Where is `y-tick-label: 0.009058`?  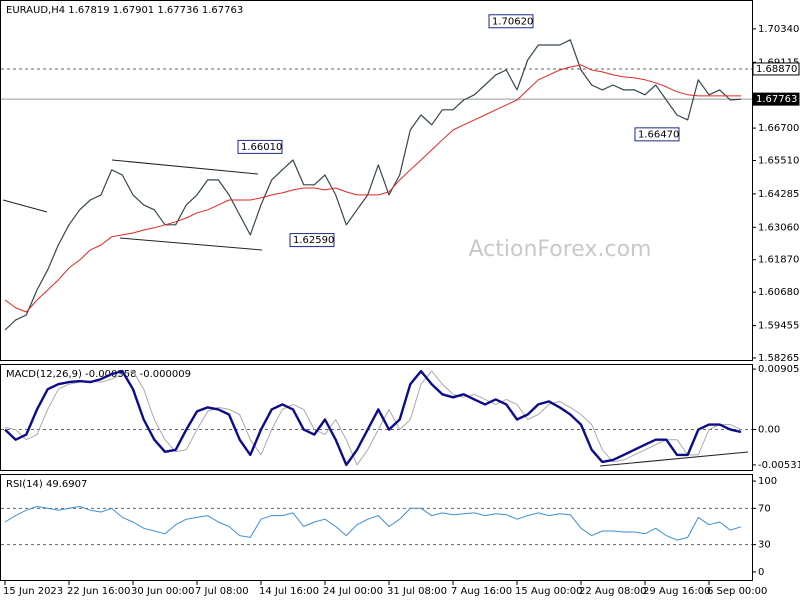
y-tick-label: 0.009058 is located at coordinates (779, 369).